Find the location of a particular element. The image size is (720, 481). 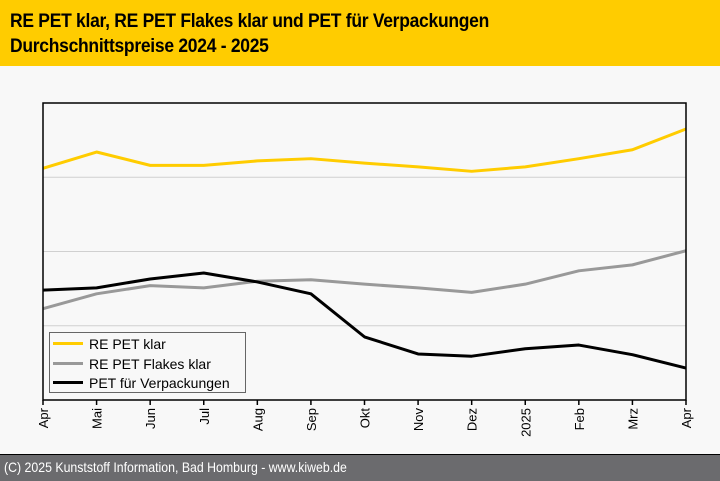

x-tick-label: Mrz is located at coordinates (632, 419).